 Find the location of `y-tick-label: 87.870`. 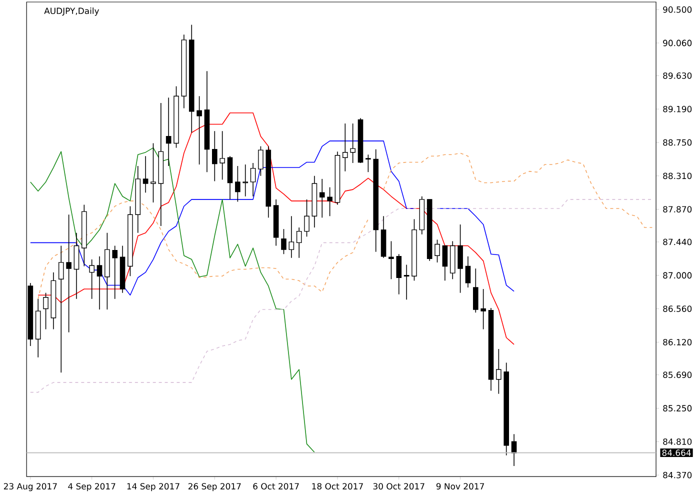

y-tick-label: 87.870 is located at coordinates (677, 209).